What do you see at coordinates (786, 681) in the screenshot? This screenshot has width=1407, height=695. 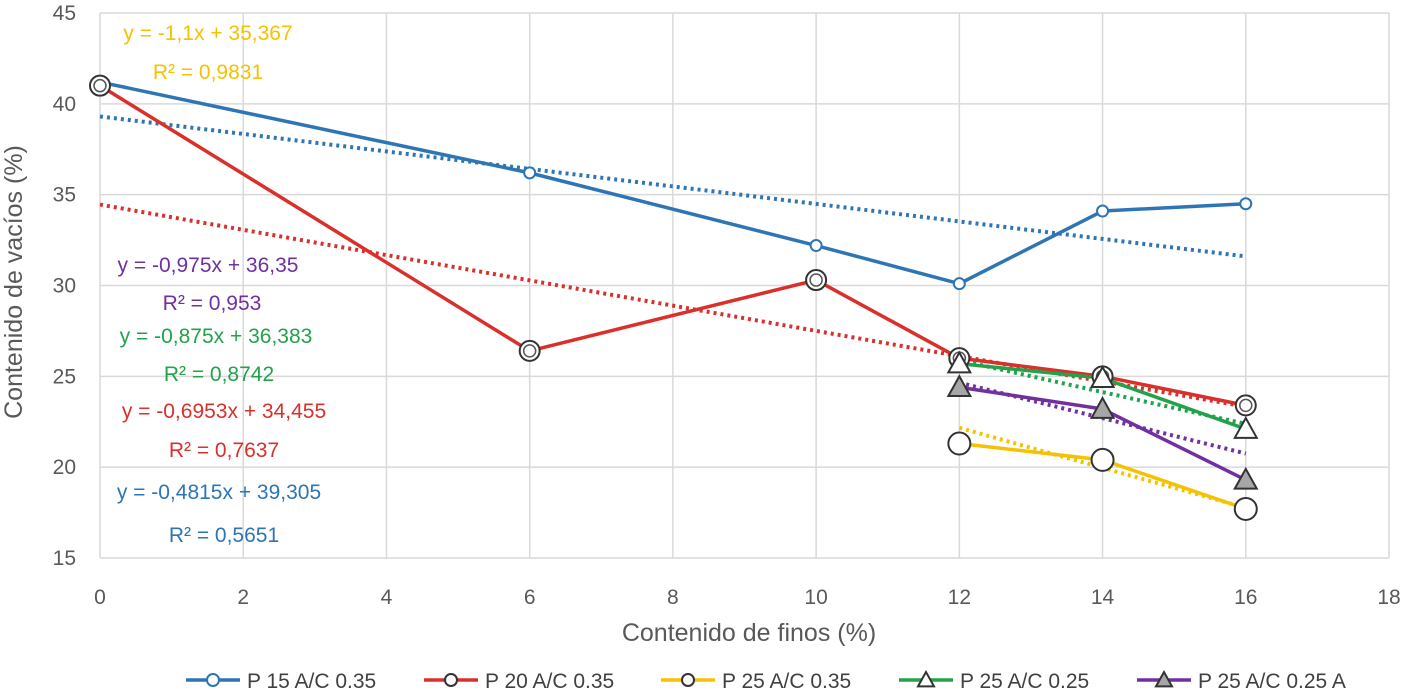 I see `legend-label: P 25 A/C 0.35` at bounding box center [786, 681].